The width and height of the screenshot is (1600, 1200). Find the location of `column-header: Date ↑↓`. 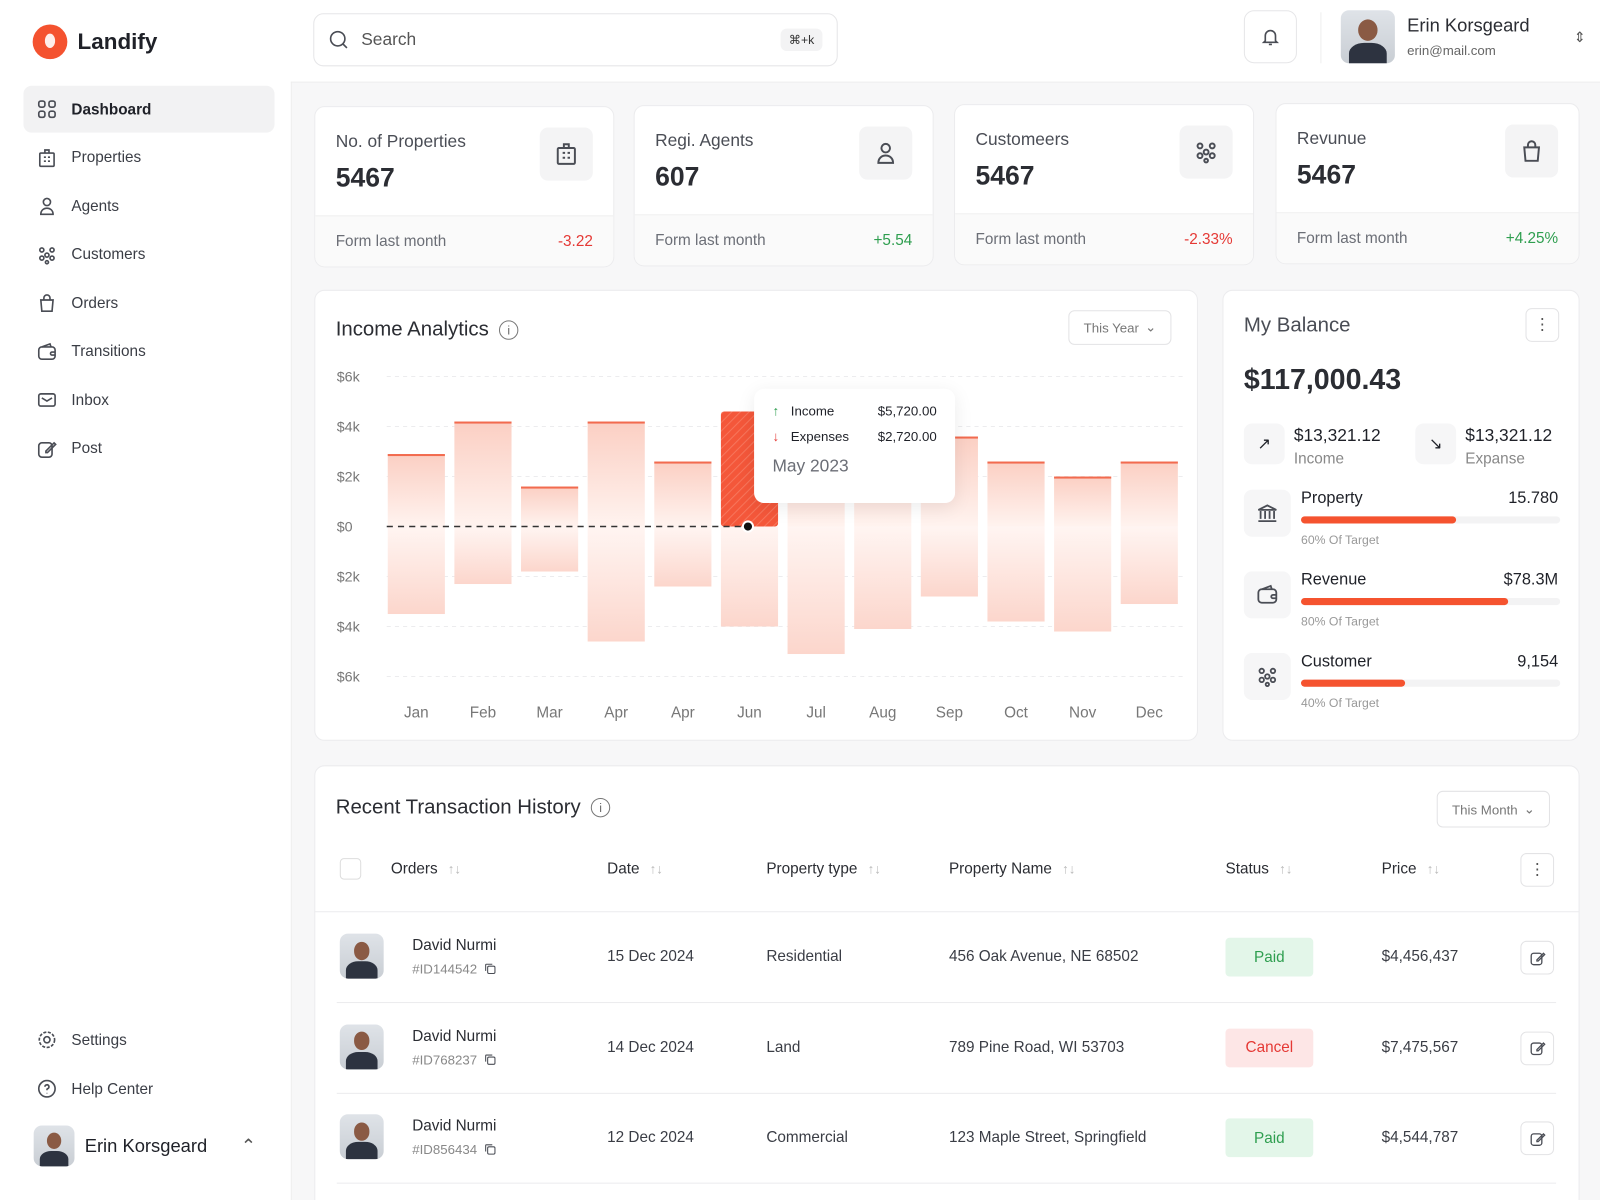

column-header: Date ↑↓ is located at coordinates (635, 868).